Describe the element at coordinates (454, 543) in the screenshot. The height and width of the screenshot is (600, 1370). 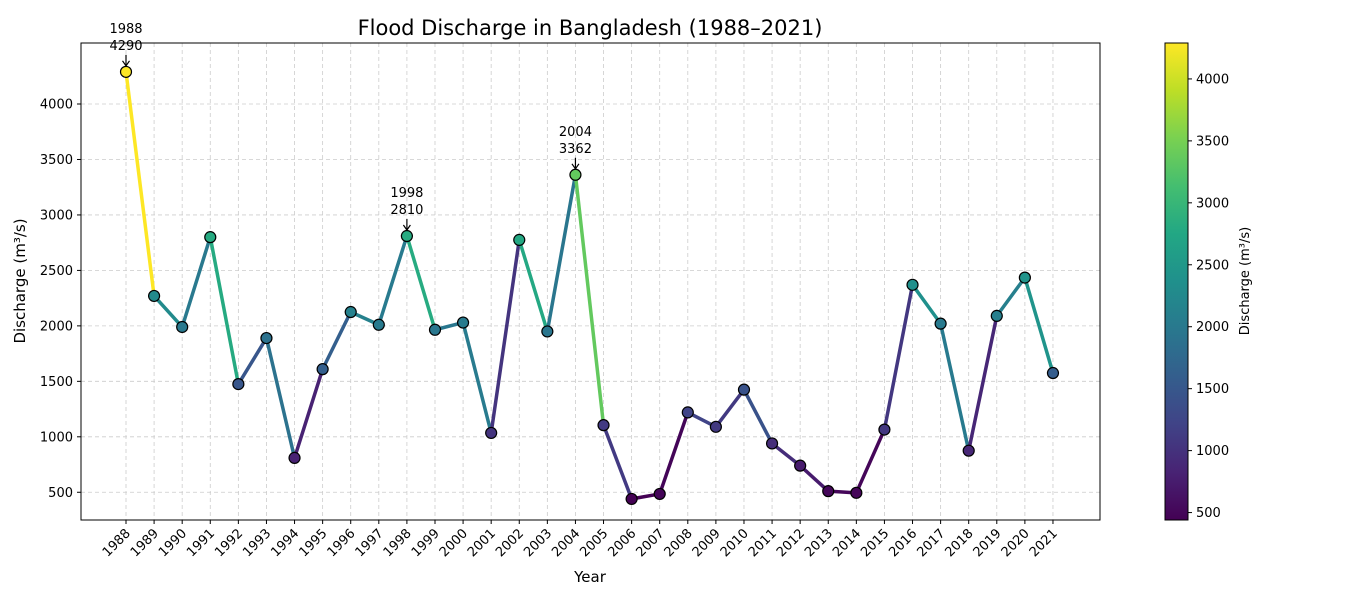
I see `x-tick-label: 2000` at that location.